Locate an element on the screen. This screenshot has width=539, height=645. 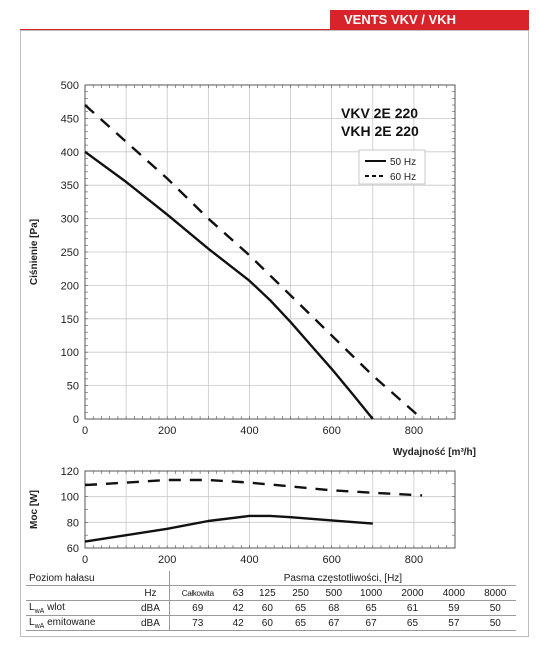
band-header: 125 is located at coordinates (267, 593).